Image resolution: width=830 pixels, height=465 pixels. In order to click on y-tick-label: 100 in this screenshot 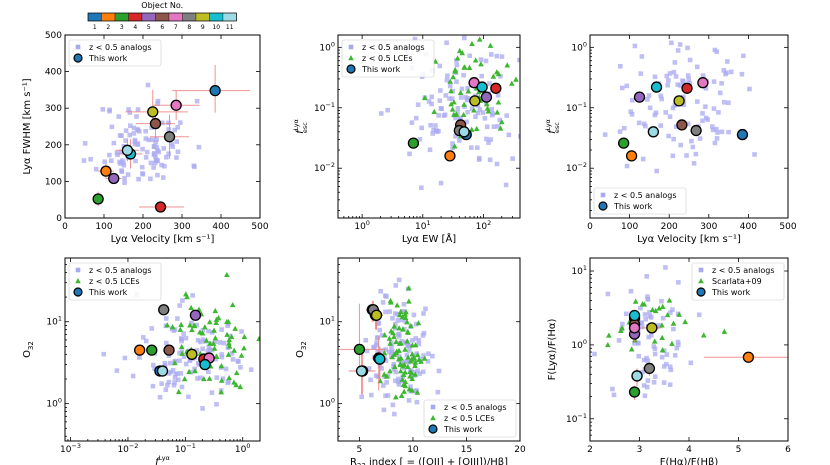, I will do `click(327, 46)`.